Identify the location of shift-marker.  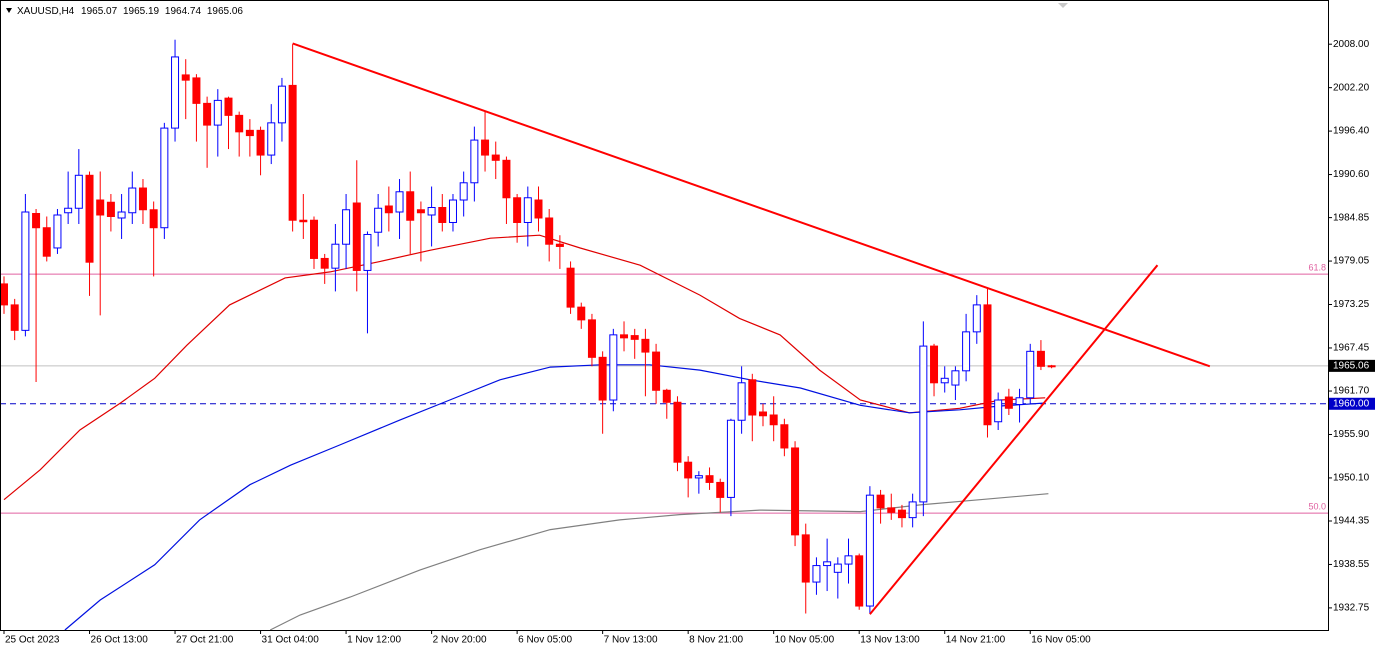
(1063, 5).